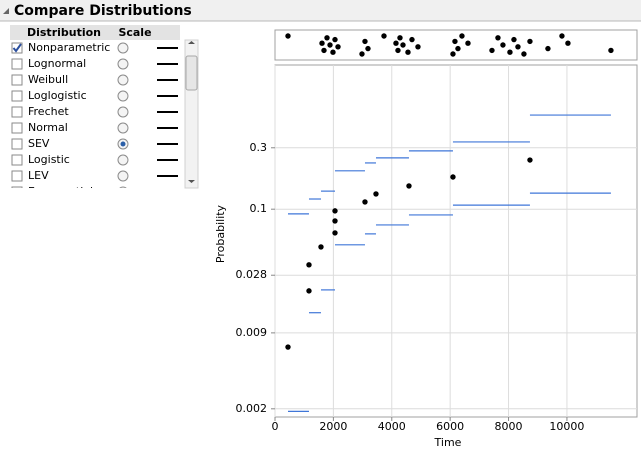 Image resolution: width=641 pixels, height=454 pixels. What do you see at coordinates (64, 32) in the screenshot?
I see `column-header: Distribution` at bounding box center [64, 32].